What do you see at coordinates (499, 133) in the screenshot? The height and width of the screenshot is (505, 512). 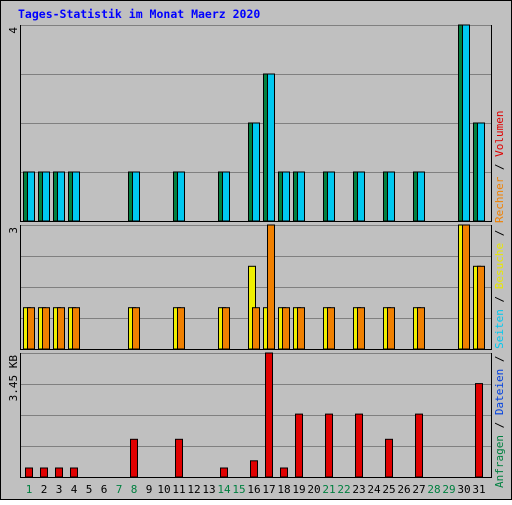 I see `legend-volumen: Volumen` at bounding box center [499, 133].